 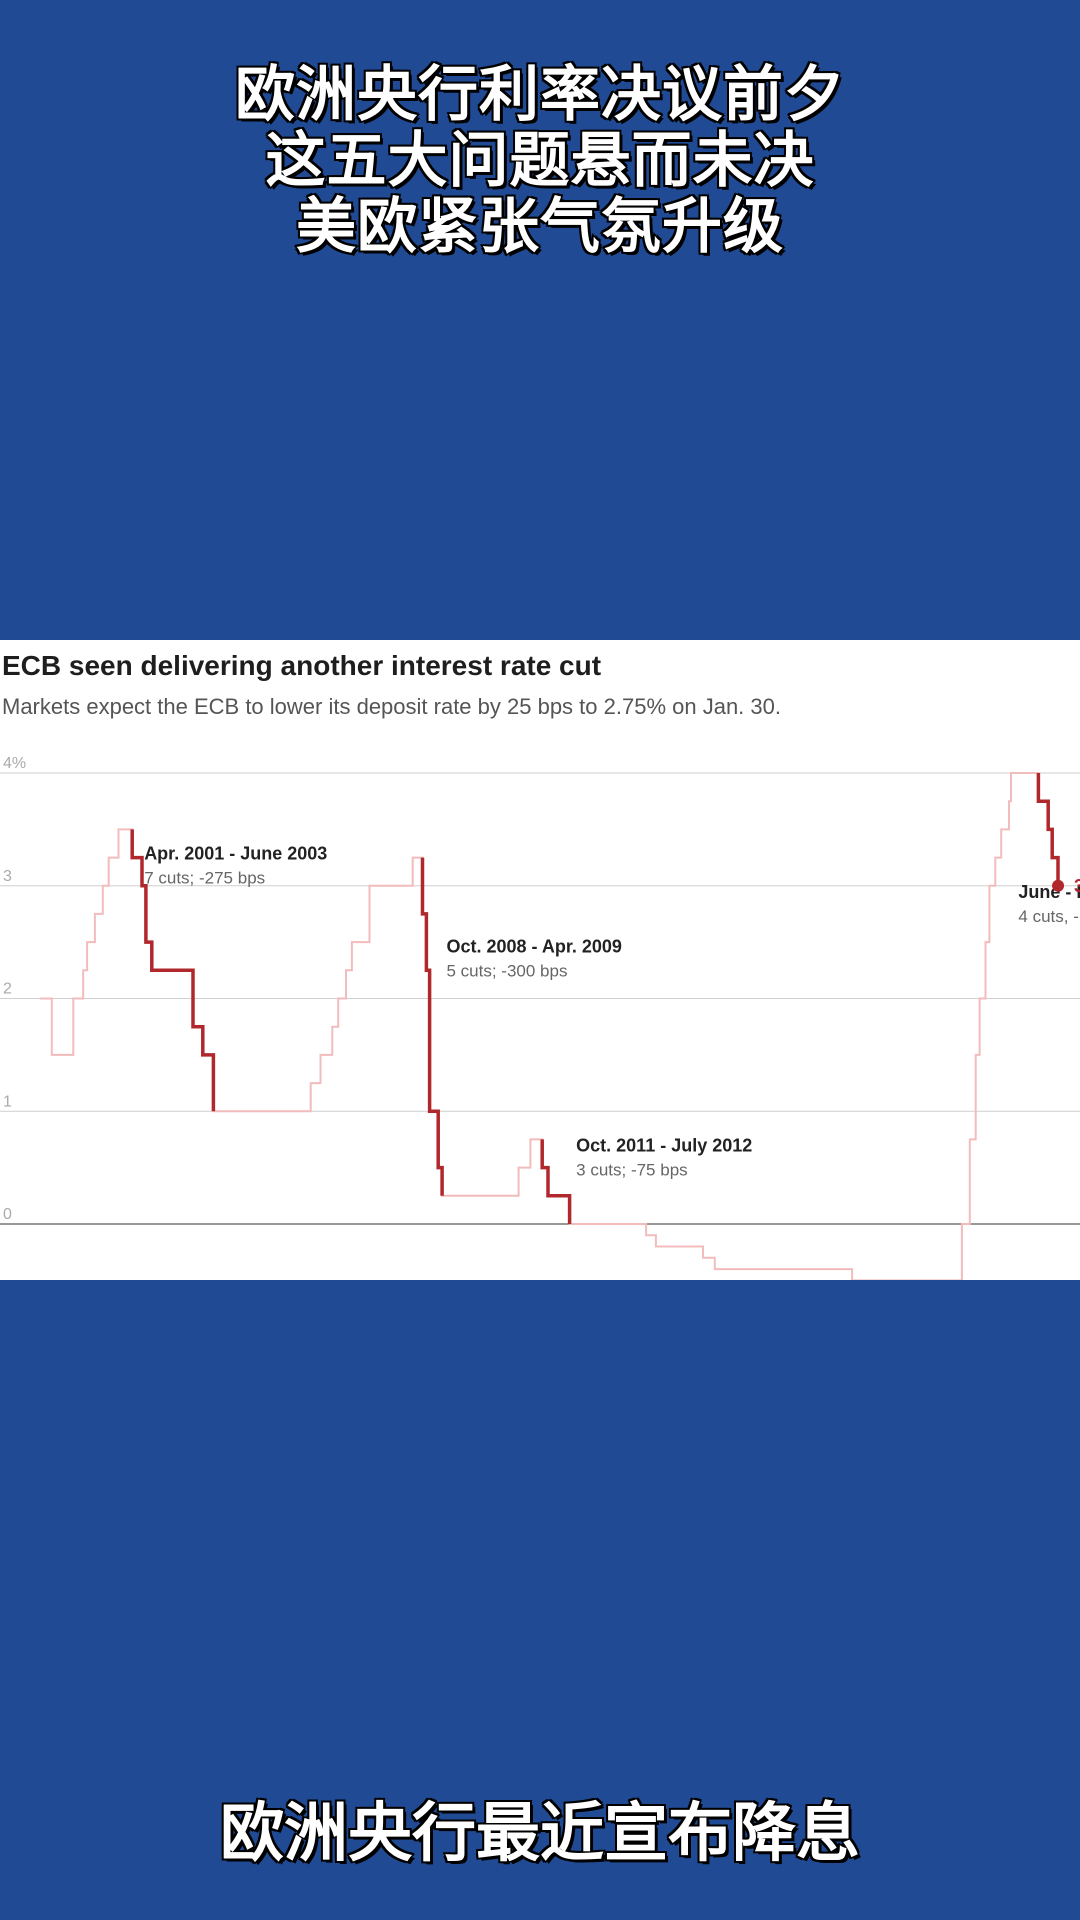 I want to click on headline-line-2: 这五大问题悬而未决, so click(x=539, y=161).